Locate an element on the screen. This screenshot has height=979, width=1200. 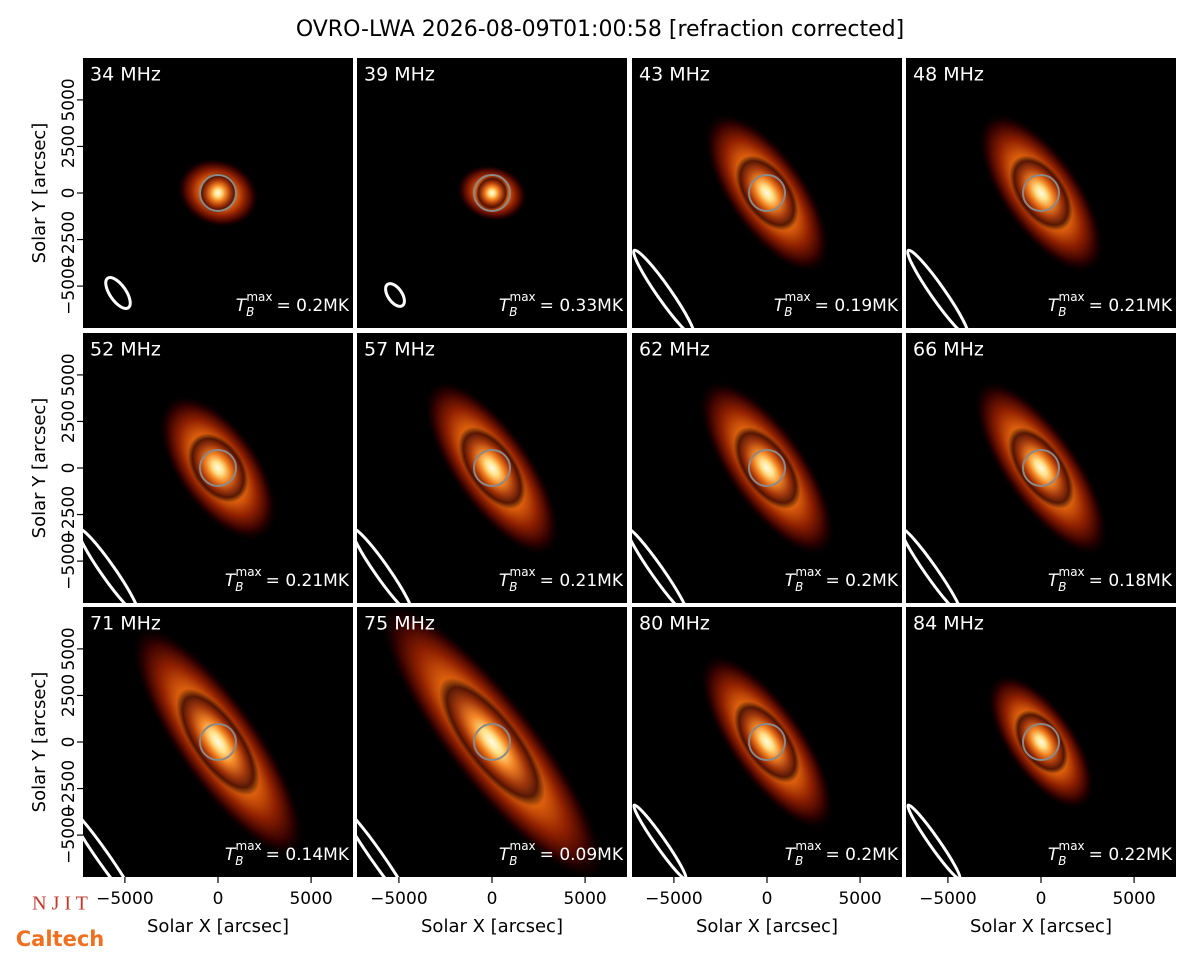
frequency-label: 39 MHz is located at coordinates (399, 75).